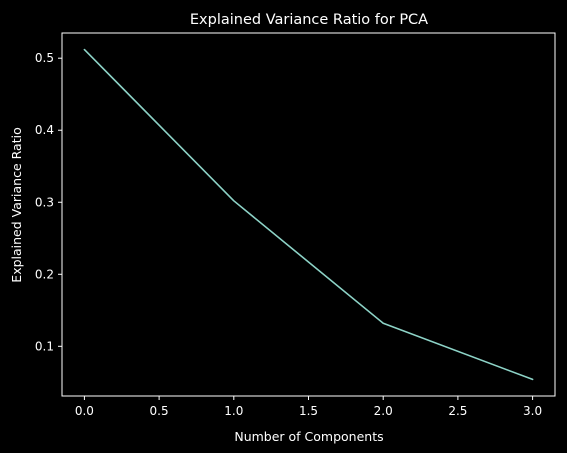 The height and width of the screenshot is (453, 567). Describe the element at coordinates (457, 411) in the screenshot. I see `x-tick-label: 2.5` at that location.